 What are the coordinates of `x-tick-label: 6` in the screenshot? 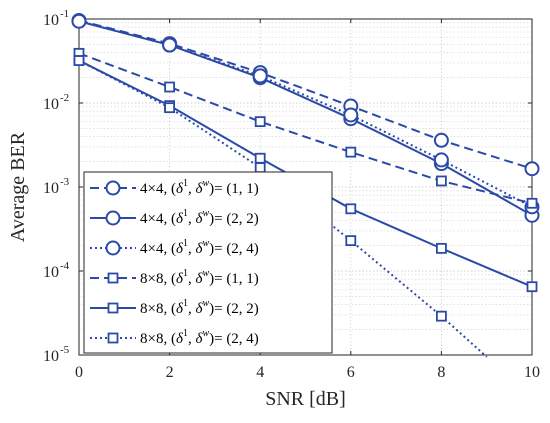 It's located at (351, 372).